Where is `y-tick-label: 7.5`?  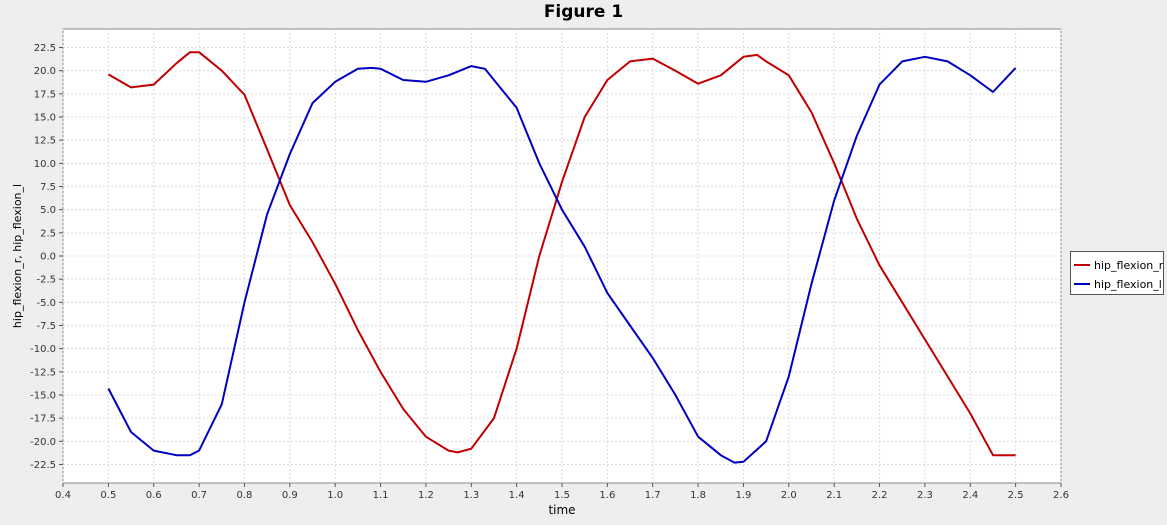
y-tick-label: 7.5 is located at coordinates (48, 187).